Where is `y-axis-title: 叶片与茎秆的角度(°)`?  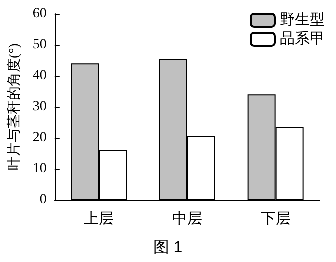 y-axis-title: 叶片与茎秆的角度(°) is located at coordinates (14, 106).